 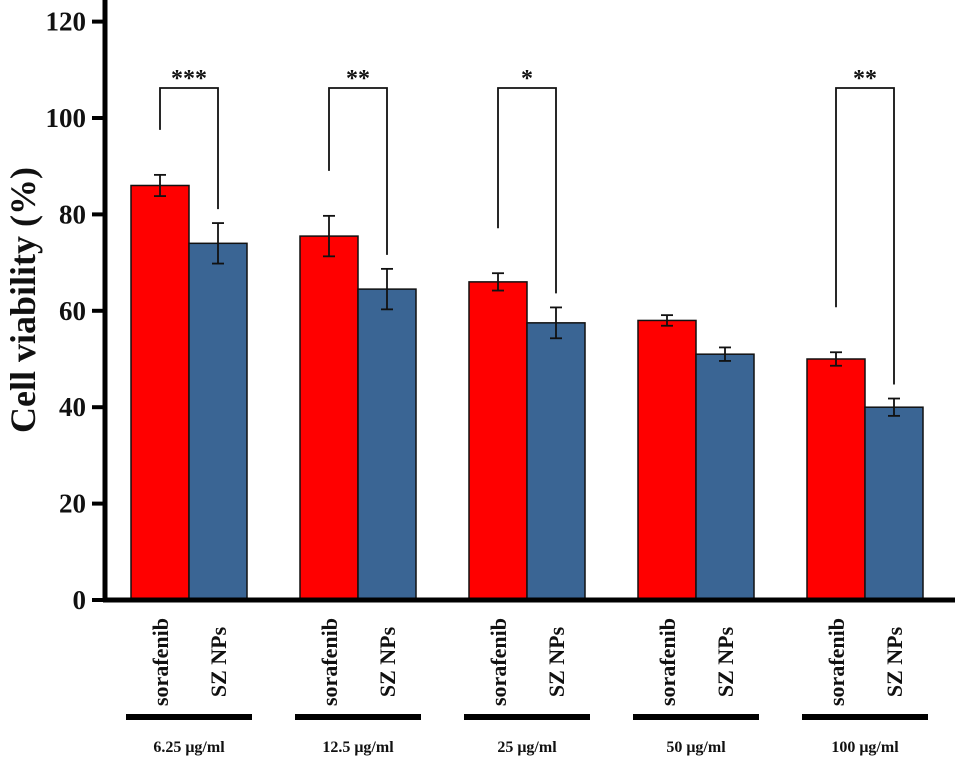 I want to click on y-tick-label: 0, so click(x=80, y=600).